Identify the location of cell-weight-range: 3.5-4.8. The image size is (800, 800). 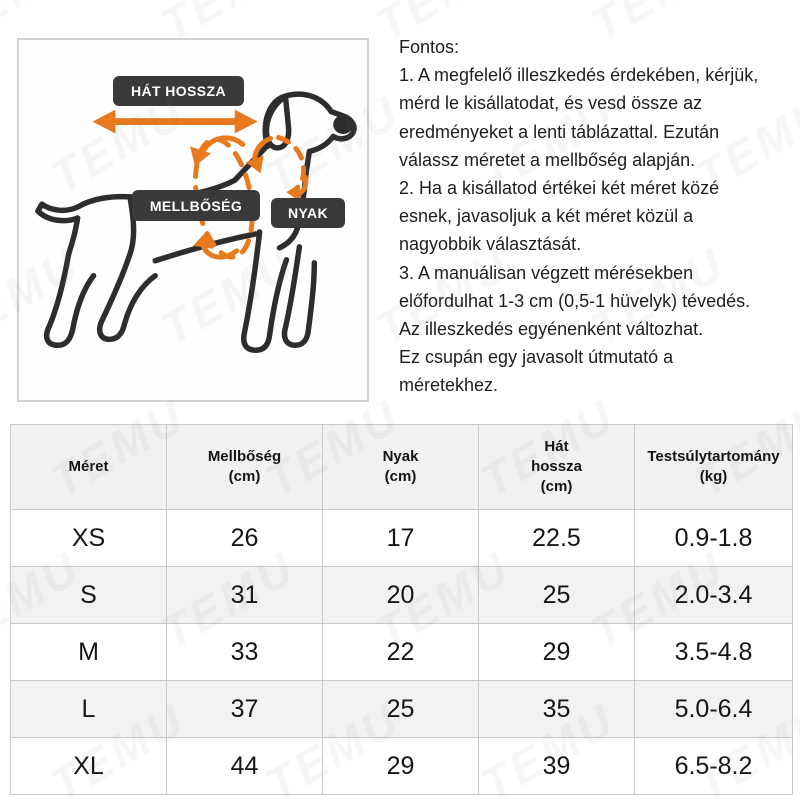
(713, 652).